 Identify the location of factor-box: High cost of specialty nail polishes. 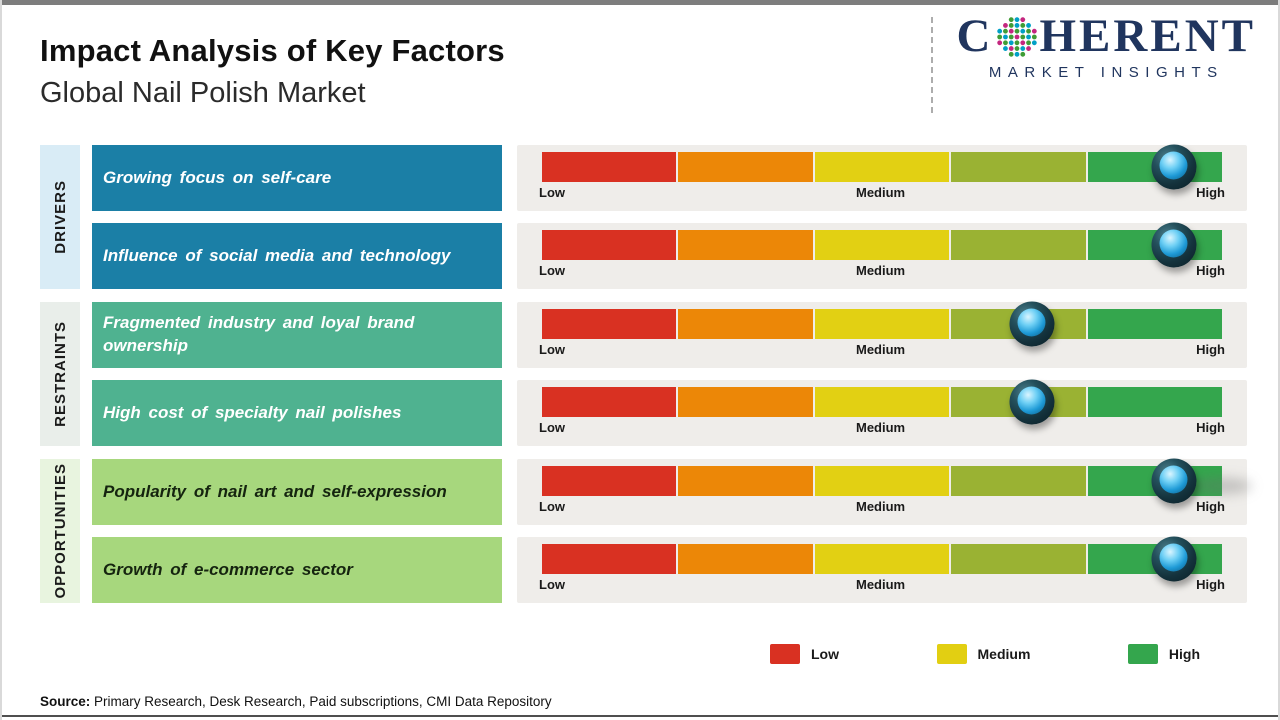
(297, 413).